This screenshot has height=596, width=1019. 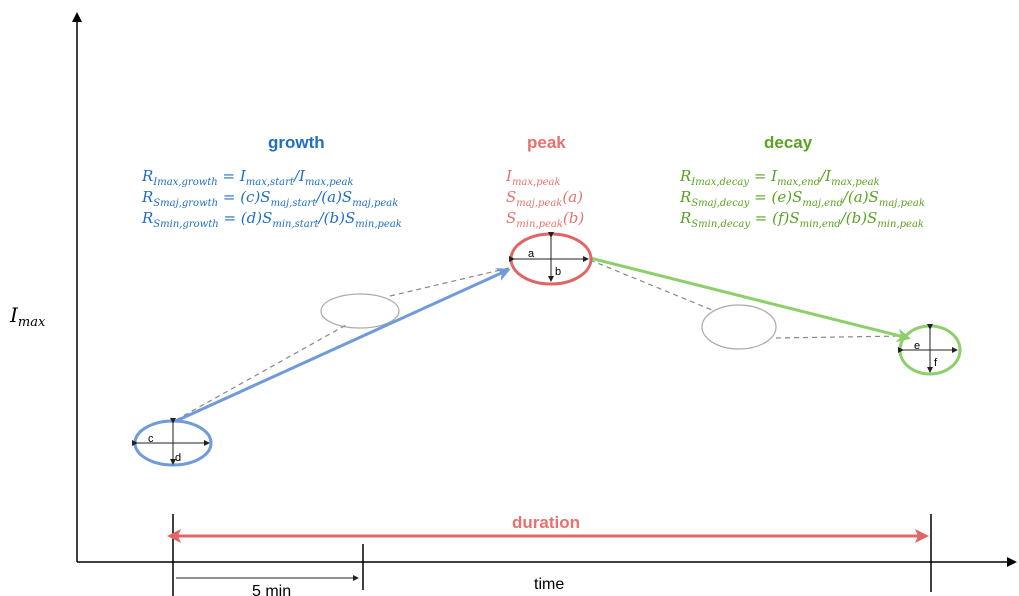 What do you see at coordinates (546, 142) in the screenshot?
I see `peak-title: peak` at bounding box center [546, 142].